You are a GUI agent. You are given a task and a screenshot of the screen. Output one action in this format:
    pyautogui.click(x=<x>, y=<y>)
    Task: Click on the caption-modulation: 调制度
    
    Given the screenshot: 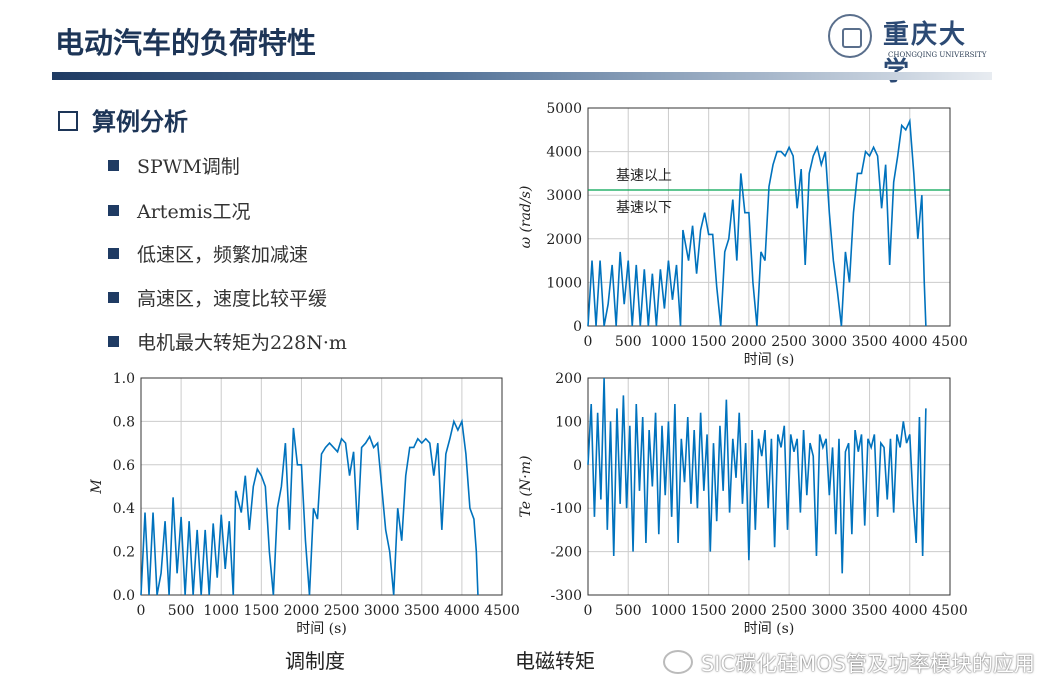 What is the action you would take?
    pyautogui.click(x=315, y=661)
    